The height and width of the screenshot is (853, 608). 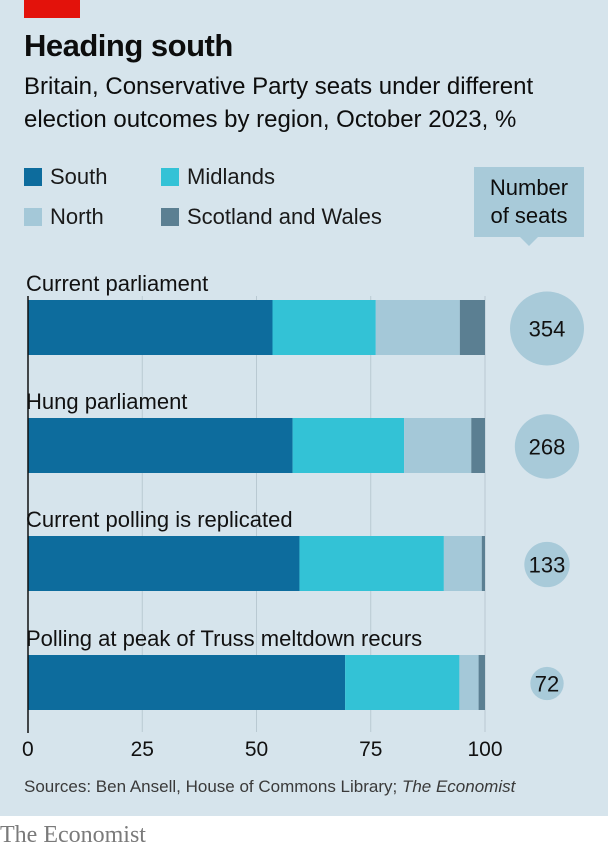 I want to click on brand-wordmark: The Economist, so click(x=73, y=835).